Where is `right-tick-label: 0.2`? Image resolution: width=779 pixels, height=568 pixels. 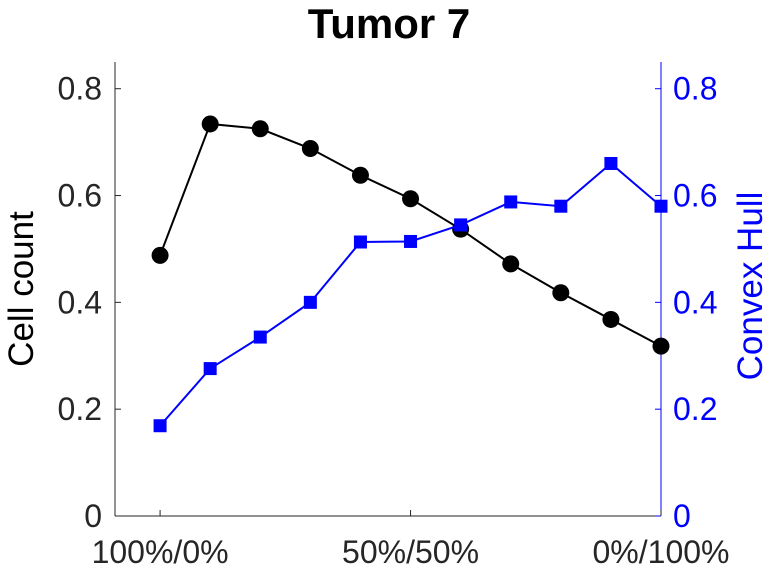
right-tick-label: 0.2 is located at coordinates (695, 409).